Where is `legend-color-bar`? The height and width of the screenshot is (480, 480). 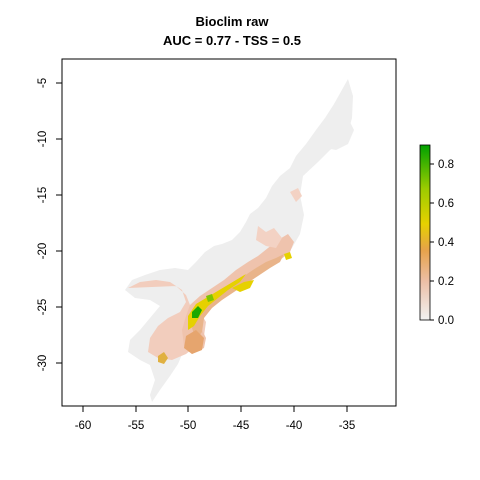 legend-color-bar is located at coordinates (425, 232).